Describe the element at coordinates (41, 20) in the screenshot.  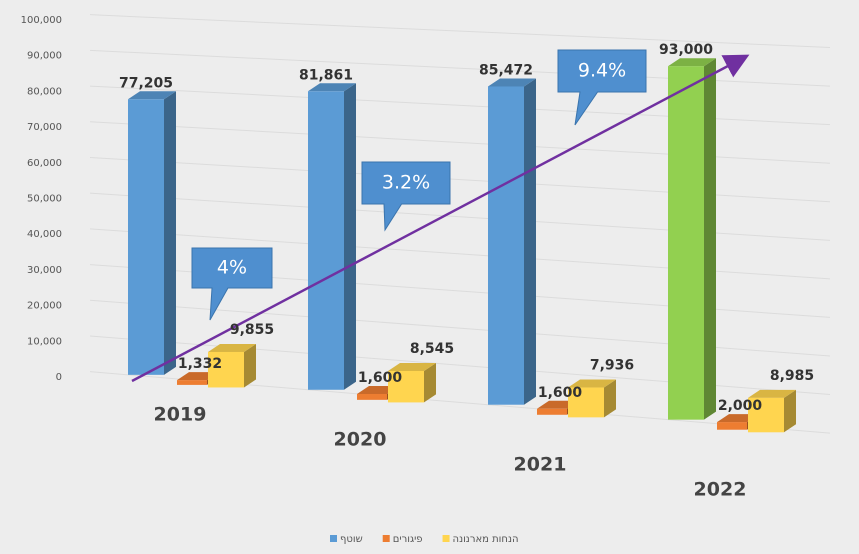
I see `y-tick-label: 100,000` at that location.